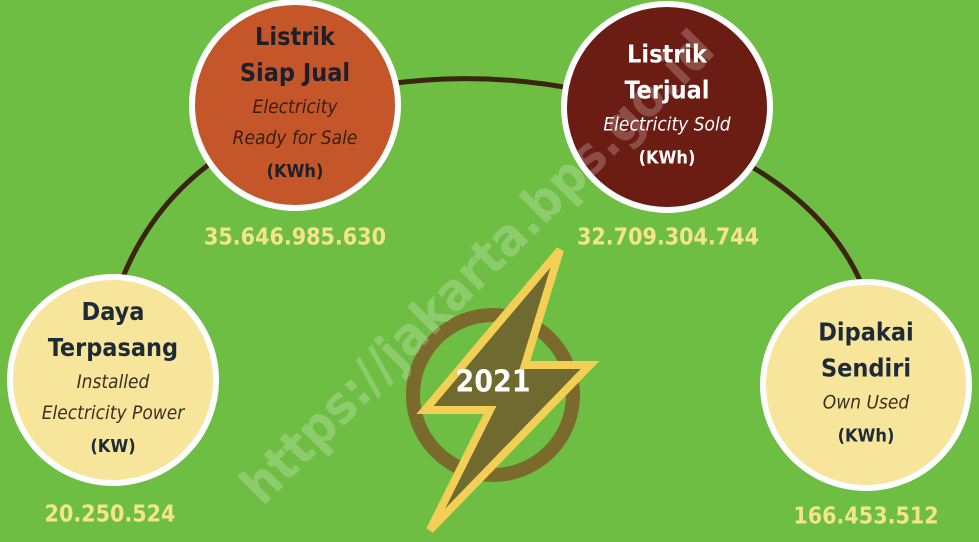 This screenshot has width=979, height=542. Describe the element at coordinates (113, 311) in the screenshot. I see `node-title: Daya` at that location.